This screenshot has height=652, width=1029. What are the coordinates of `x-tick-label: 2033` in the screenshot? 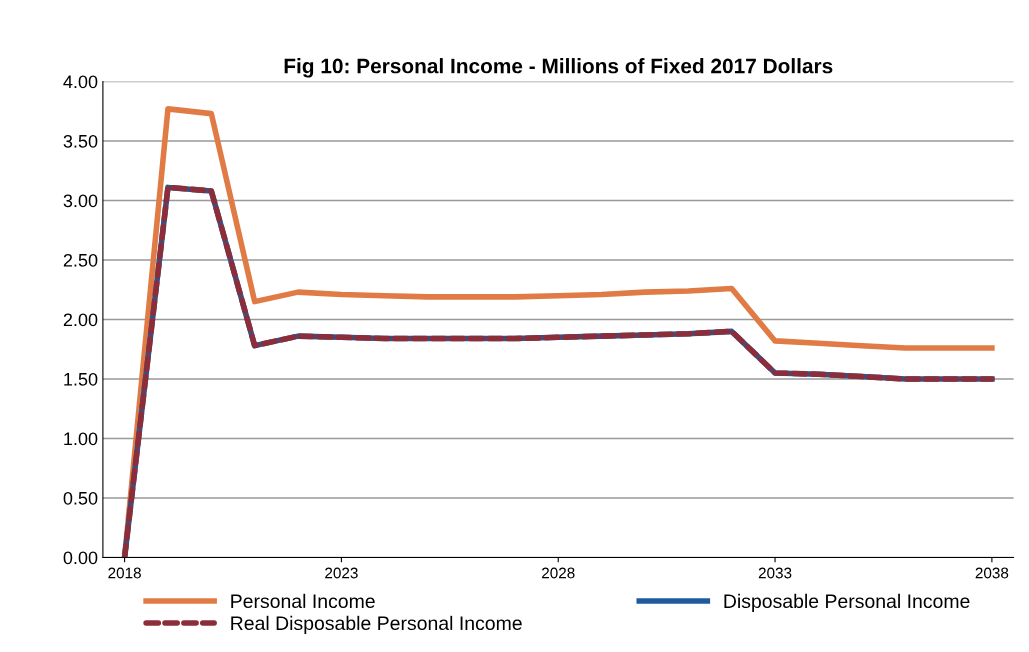 It's located at (775, 573).